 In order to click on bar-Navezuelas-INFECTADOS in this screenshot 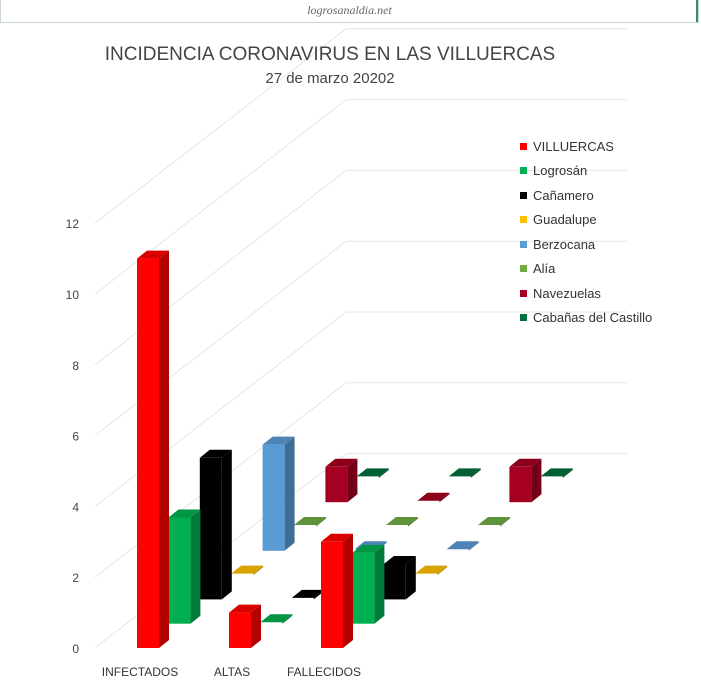, I will do `click(341, 480)`.